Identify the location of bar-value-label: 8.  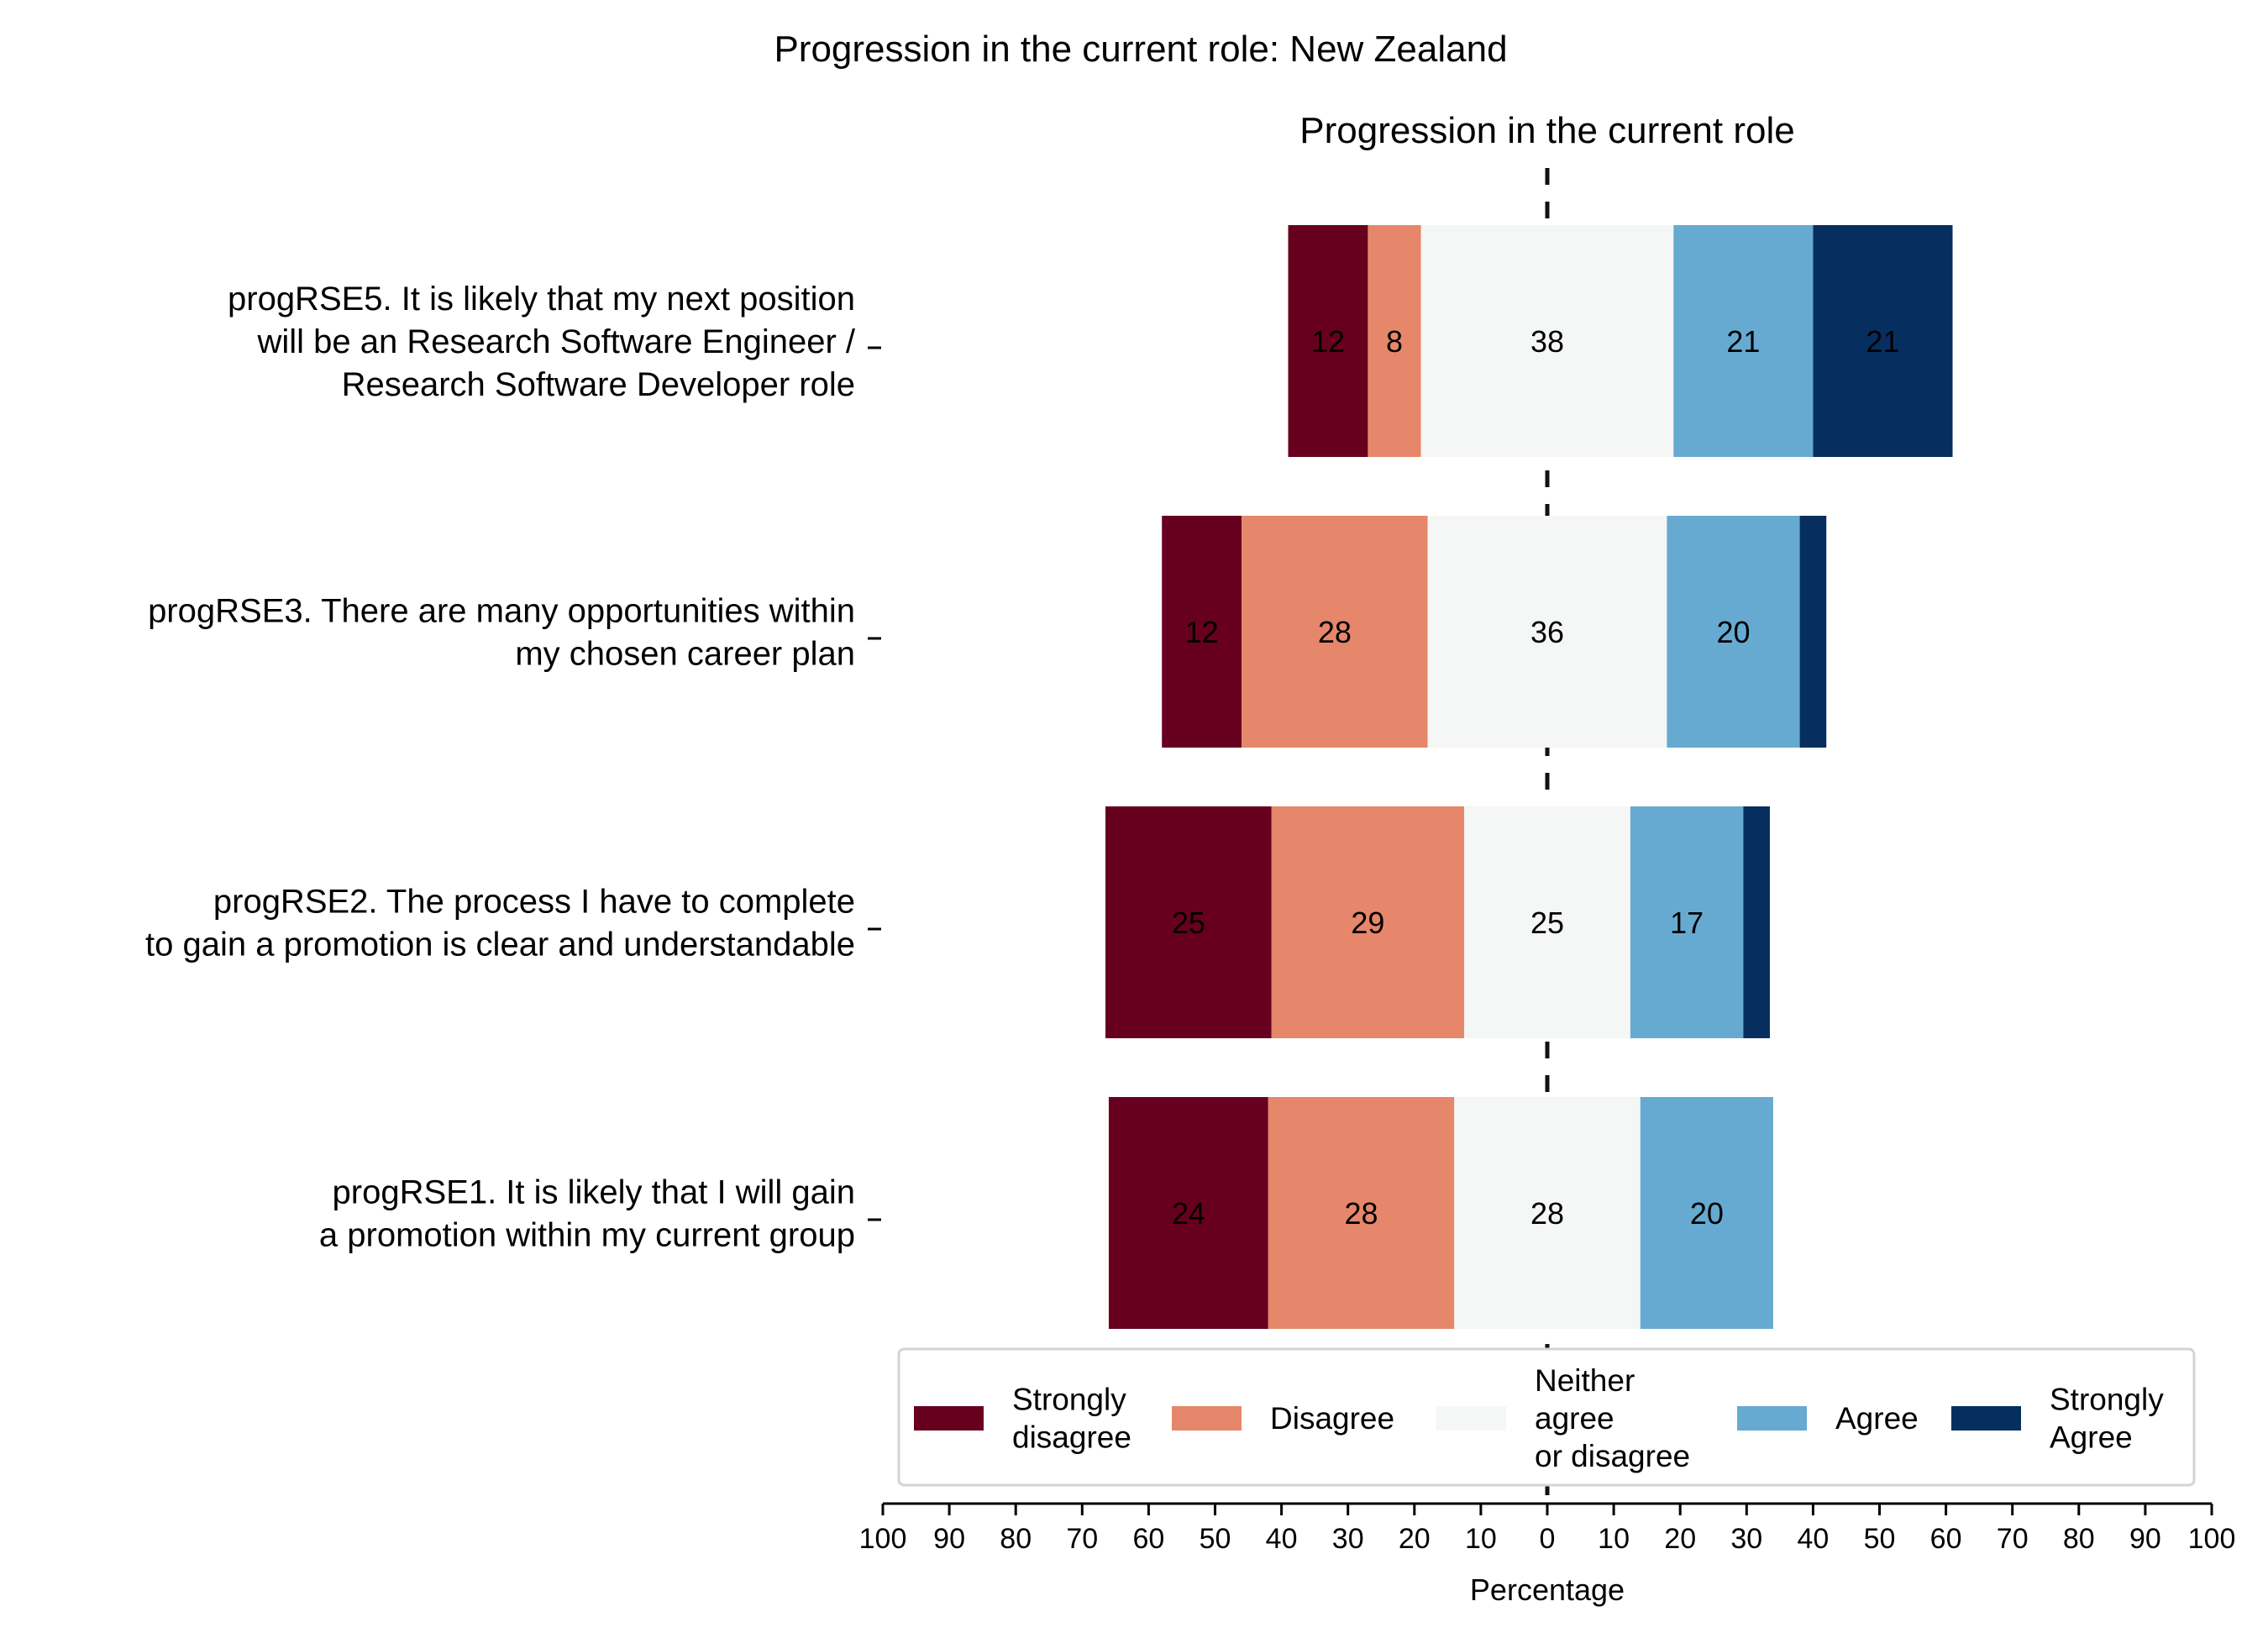
(1394, 341).